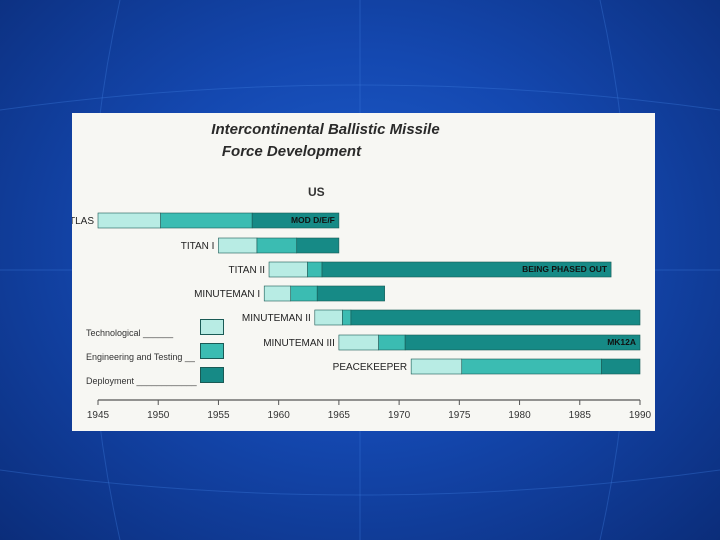  Describe the element at coordinates (350, 293) in the screenshot. I see `bar-minuteman-i-deployment` at that location.